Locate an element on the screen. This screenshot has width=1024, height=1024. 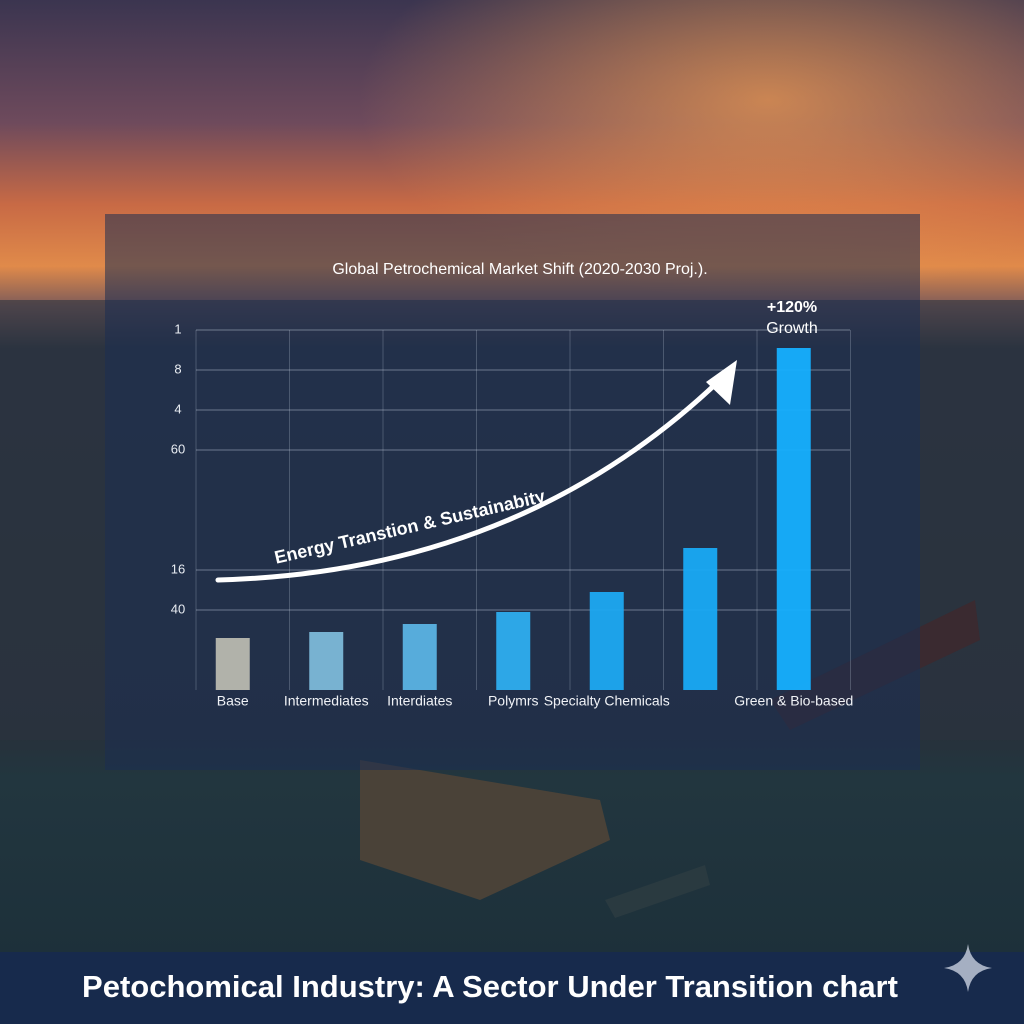
pier is located at coordinates (485, 830).